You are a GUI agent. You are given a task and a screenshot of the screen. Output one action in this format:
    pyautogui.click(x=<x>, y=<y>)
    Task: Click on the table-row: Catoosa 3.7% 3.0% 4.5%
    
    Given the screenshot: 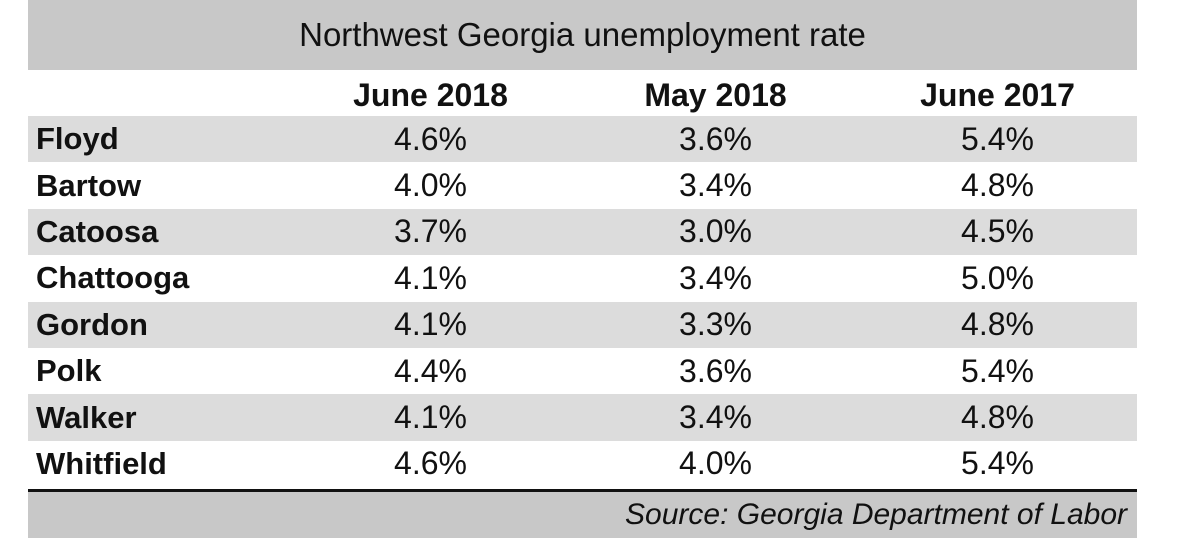 What is the action you would take?
    pyautogui.click(x=582, y=232)
    